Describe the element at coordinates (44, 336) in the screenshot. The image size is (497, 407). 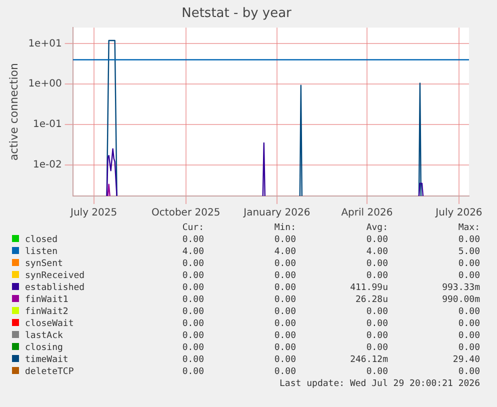
I see `legend-label: lastAck` at that location.